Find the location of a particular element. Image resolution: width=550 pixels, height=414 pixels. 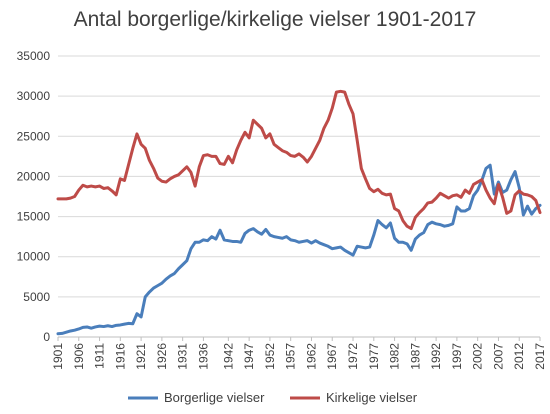

x-tick-label: 1997 is located at coordinates (457, 356).